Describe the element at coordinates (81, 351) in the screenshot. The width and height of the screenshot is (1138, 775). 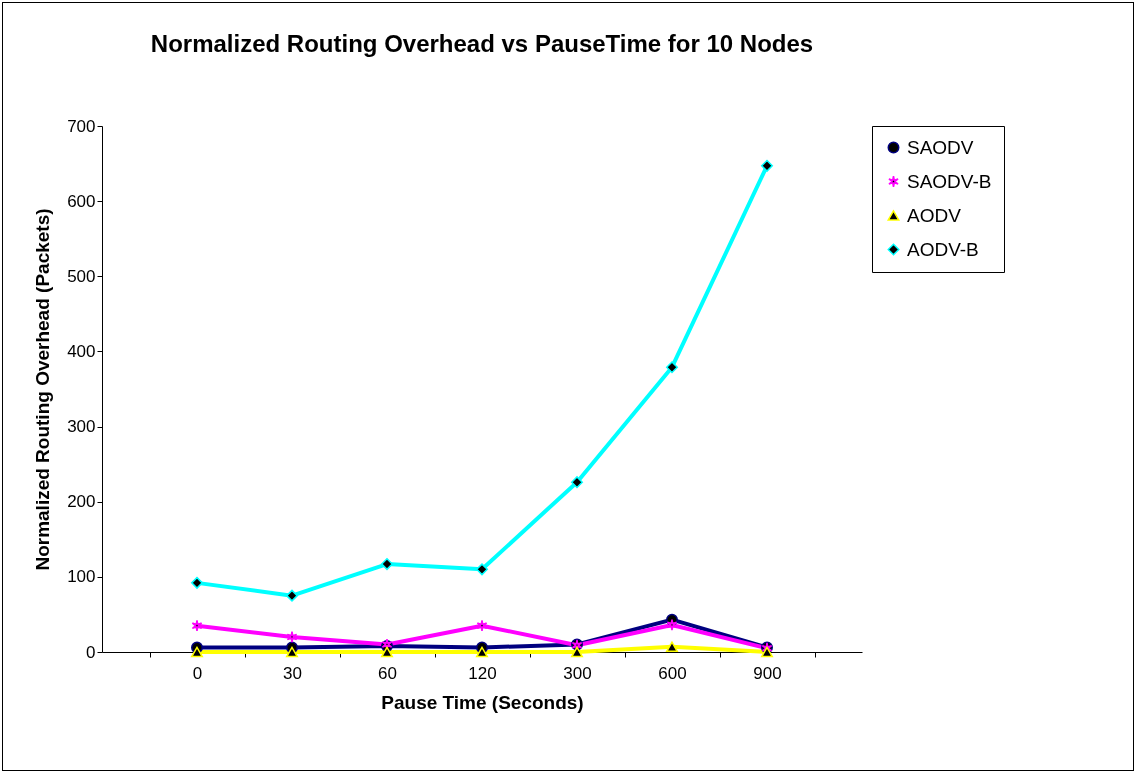
I see `y-tick-label: 400` at that location.